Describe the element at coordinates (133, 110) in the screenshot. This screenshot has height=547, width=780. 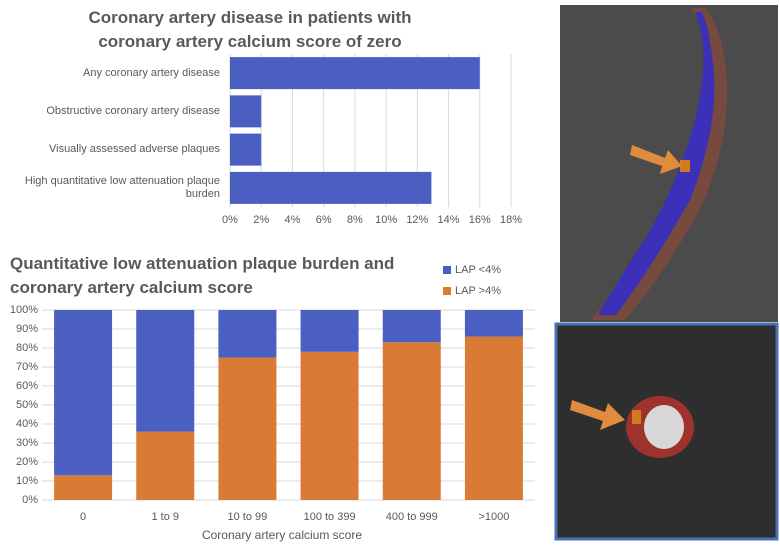
I see `y-tick-label: Obstructive coronary artery disease` at that location.